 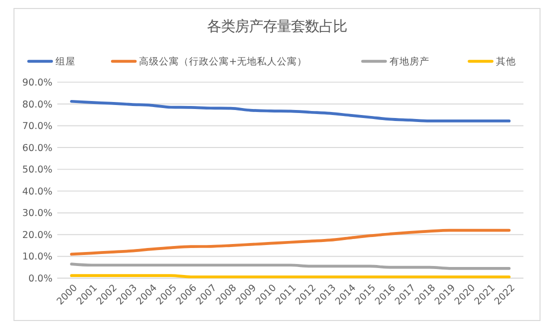 I want to click on legend-label: 高级公寓（行政公寓+无地私人公寓）, so click(x=223, y=62).